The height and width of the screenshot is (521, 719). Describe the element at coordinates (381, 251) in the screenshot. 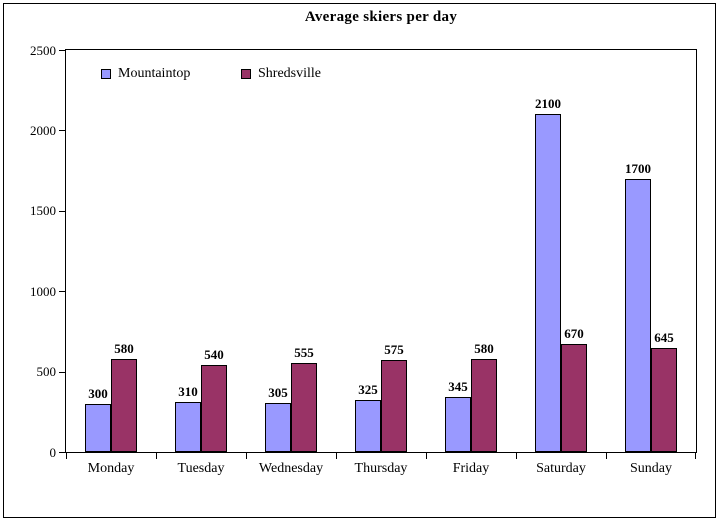

I see `category-group-thursday: 325 575` at that location.